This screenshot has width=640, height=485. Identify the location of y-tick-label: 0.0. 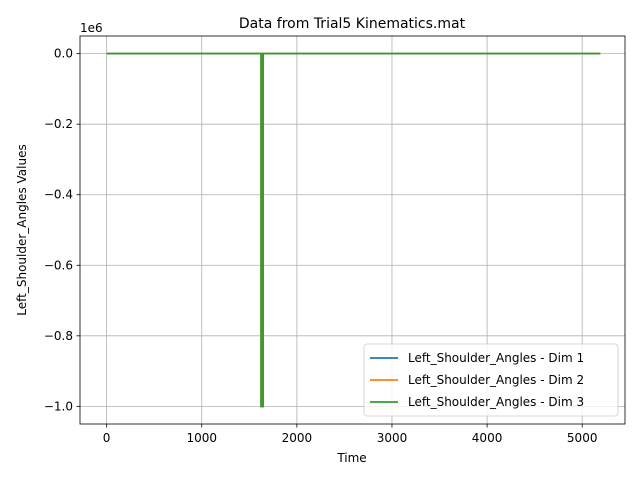
(63, 54).